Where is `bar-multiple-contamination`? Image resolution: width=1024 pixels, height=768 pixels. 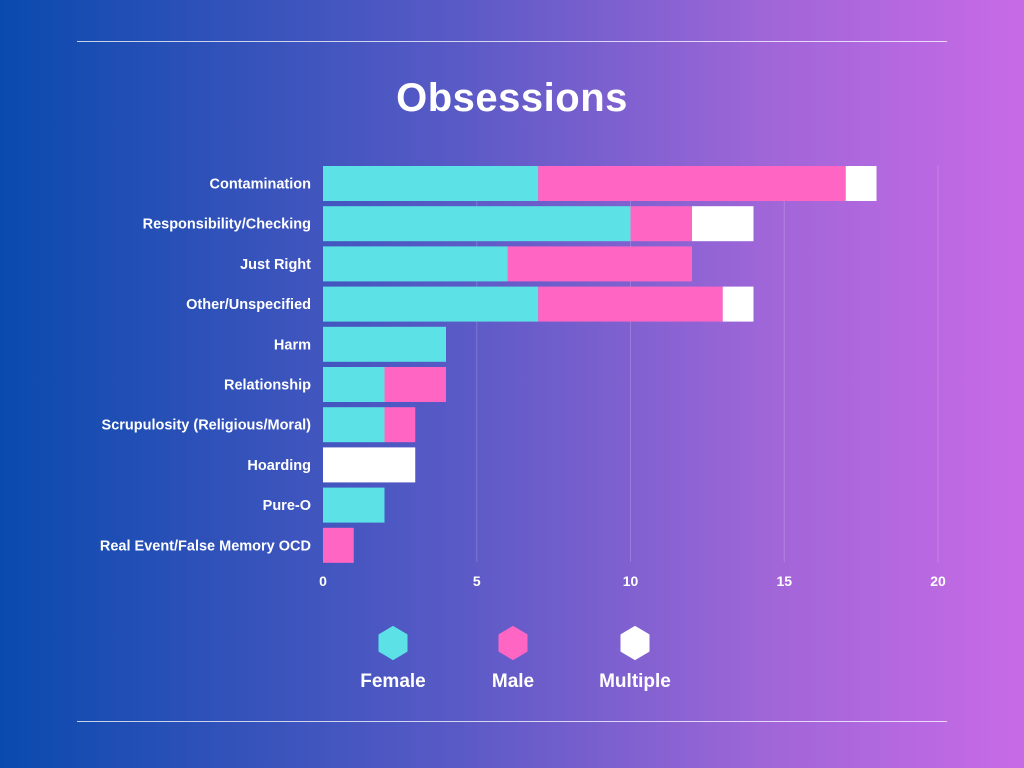 bar-multiple-contamination is located at coordinates (861, 183).